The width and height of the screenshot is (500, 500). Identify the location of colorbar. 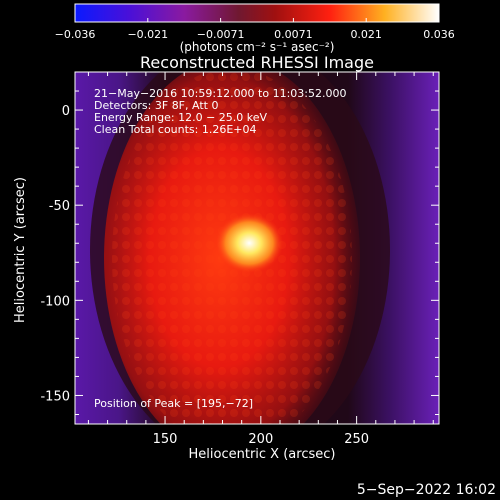
(257, 13).